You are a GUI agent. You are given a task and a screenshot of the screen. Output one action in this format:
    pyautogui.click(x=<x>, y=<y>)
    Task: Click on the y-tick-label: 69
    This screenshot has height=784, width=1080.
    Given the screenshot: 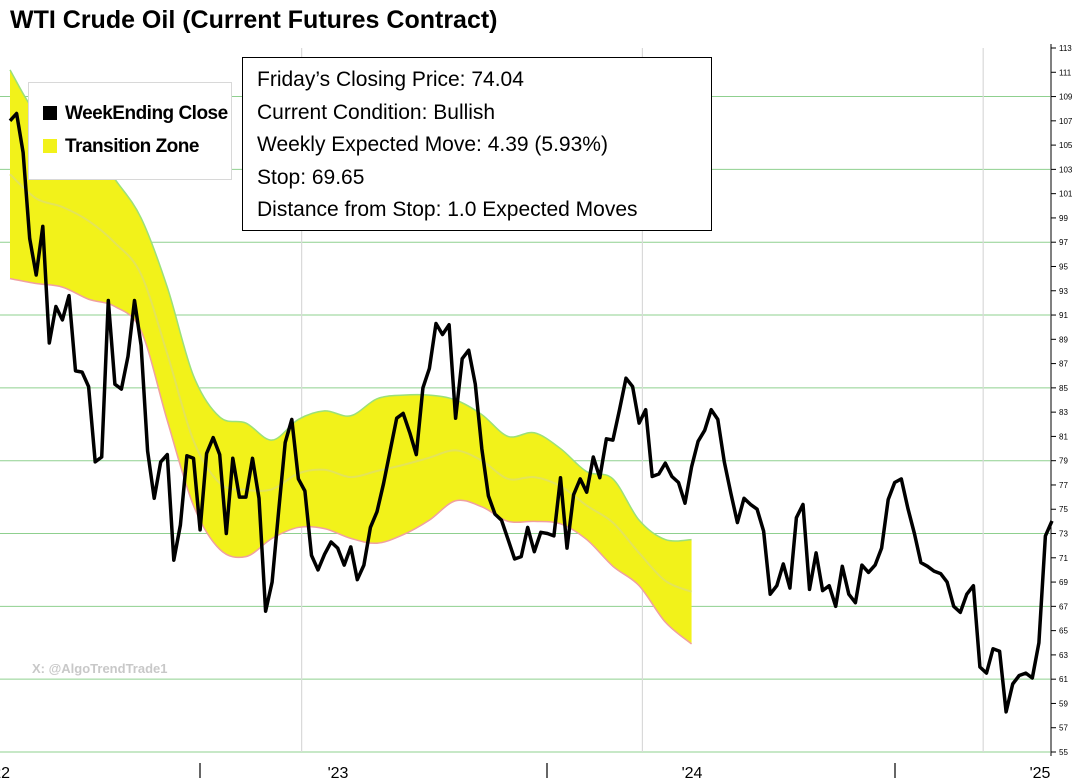 What is the action you would take?
    pyautogui.click(x=1063, y=582)
    